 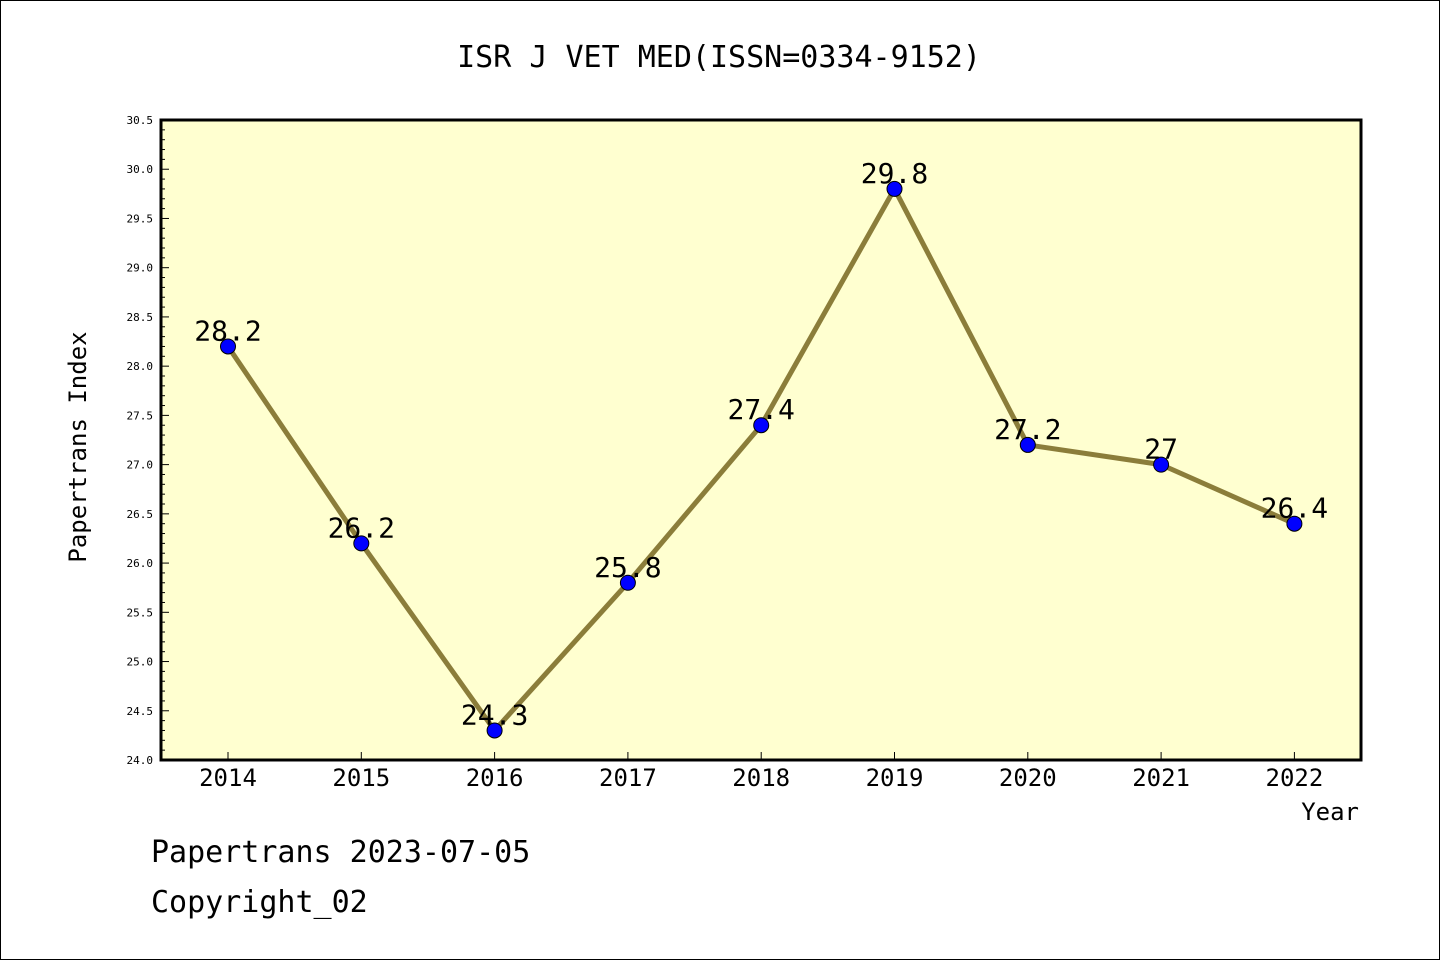 What do you see at coordinates (140, 415) in the screenshot?
I see `y-tick-label: 27.5` at bounding box center [140, 415].